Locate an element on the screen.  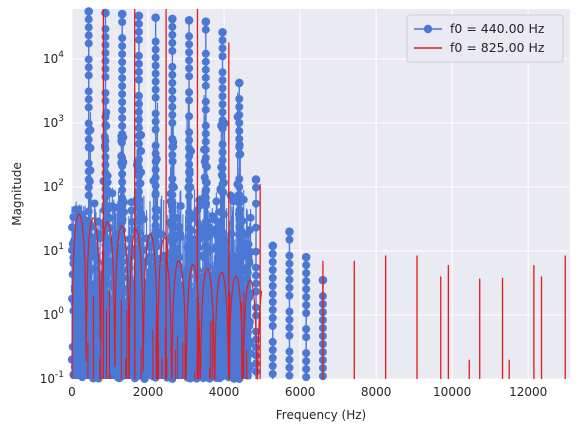
legend-label-440: f0 = 440.00 Hz is located at coordinates (497, 28).